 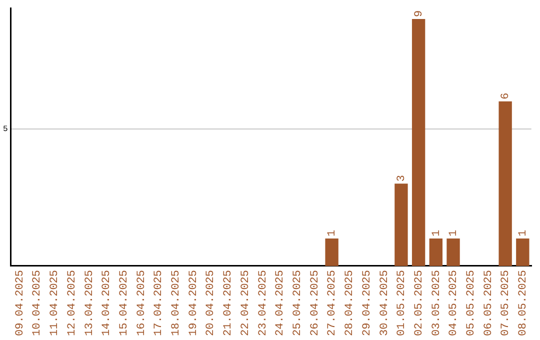 I want to click on x-tick-label: 06.05.2025, so click(x=488, y=303).